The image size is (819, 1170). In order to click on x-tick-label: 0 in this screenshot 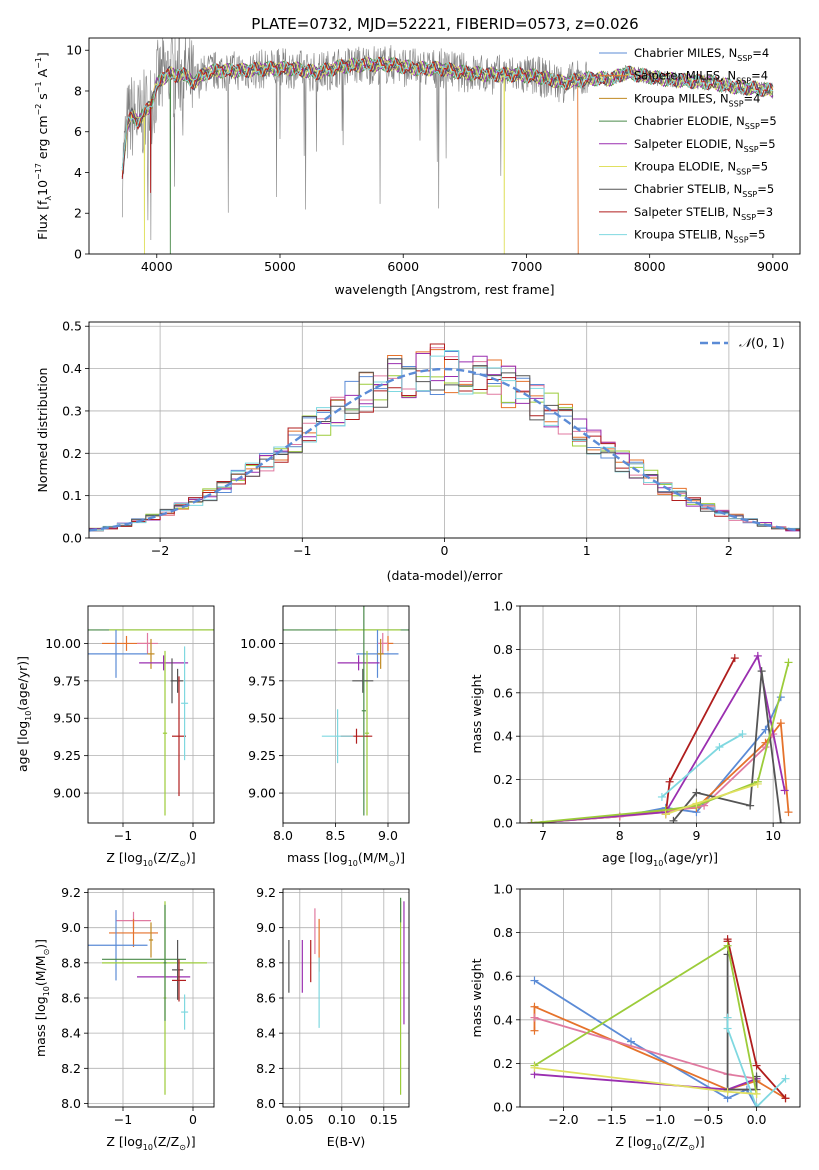, I will do `click(193, 1119)`.